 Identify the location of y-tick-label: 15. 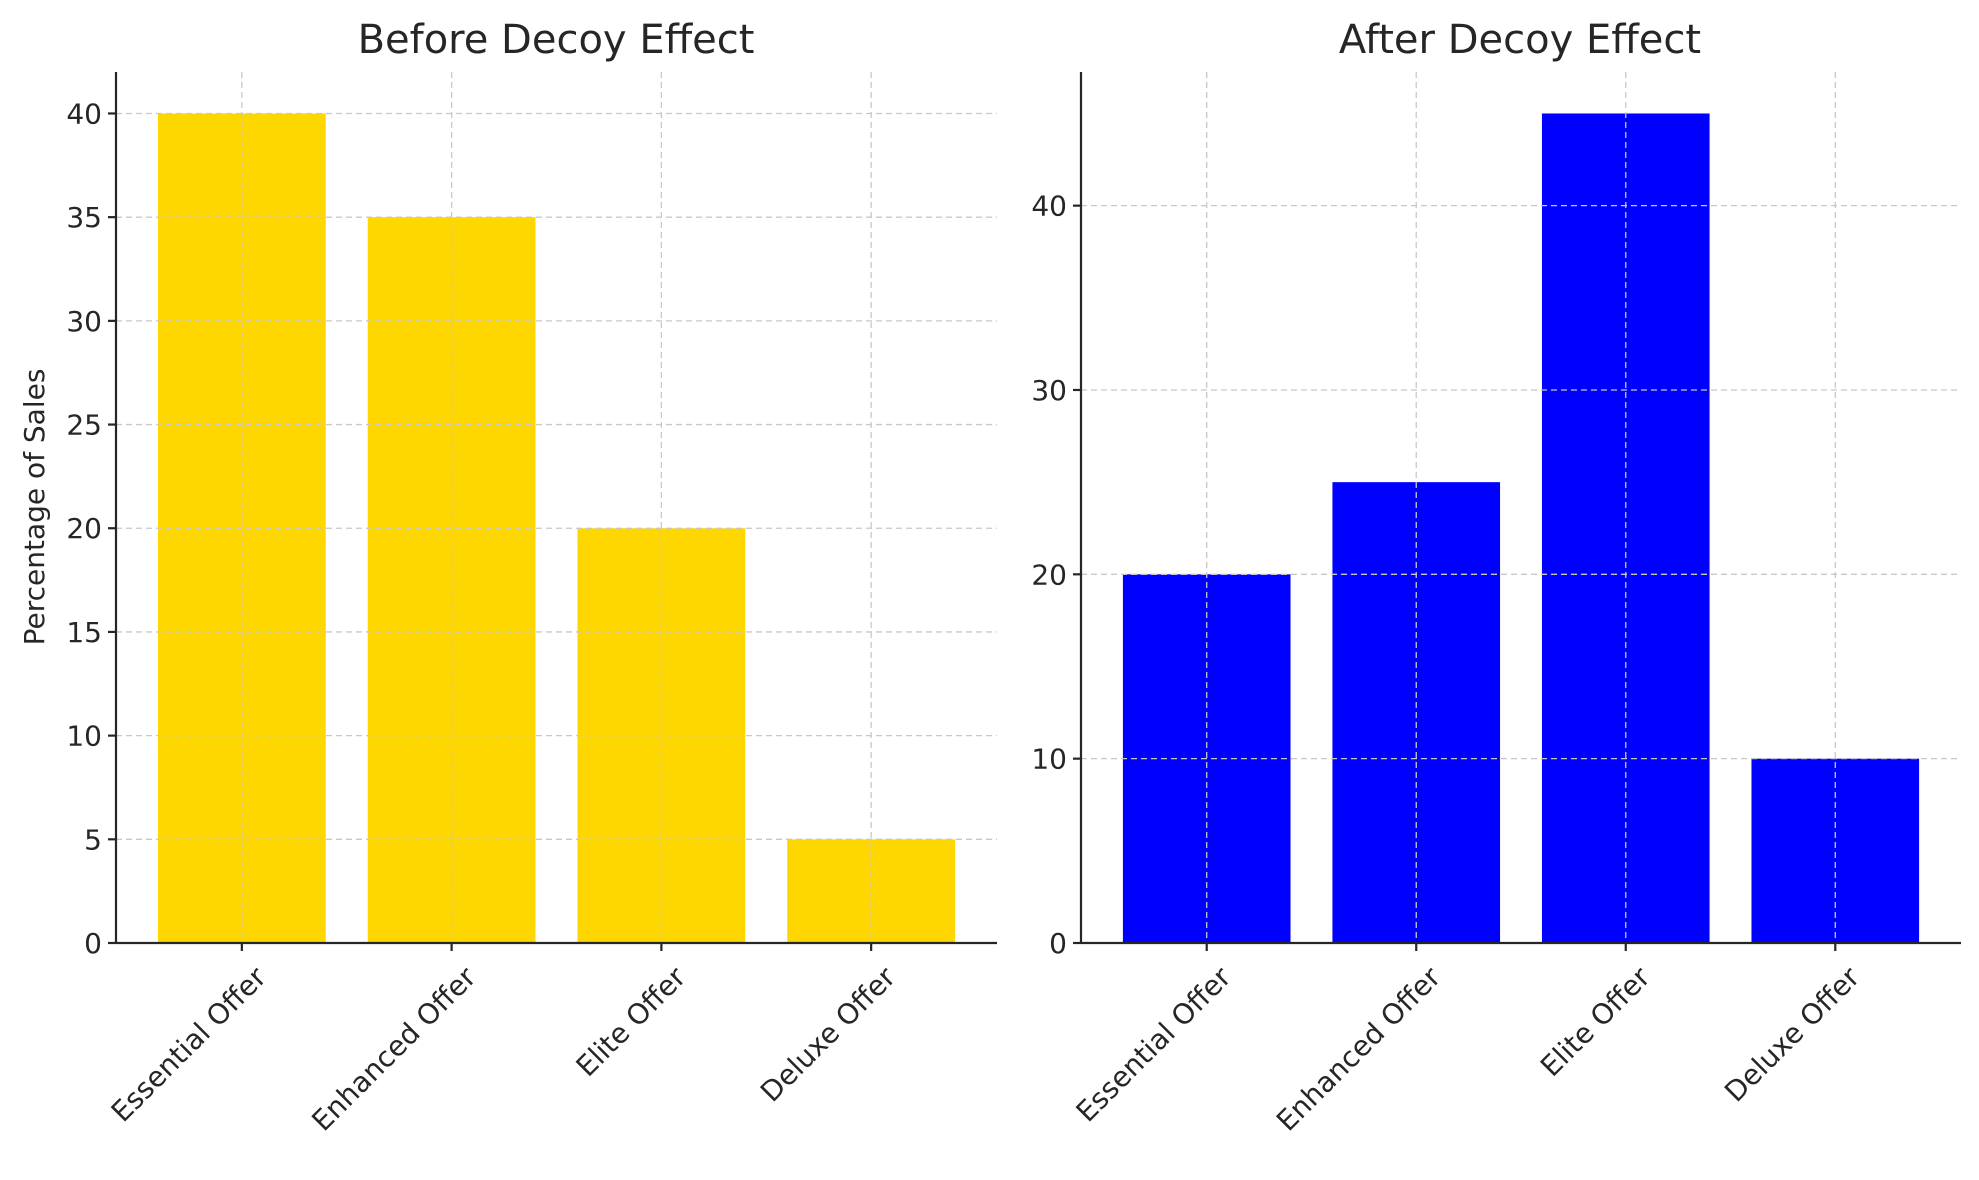
(84, 632).